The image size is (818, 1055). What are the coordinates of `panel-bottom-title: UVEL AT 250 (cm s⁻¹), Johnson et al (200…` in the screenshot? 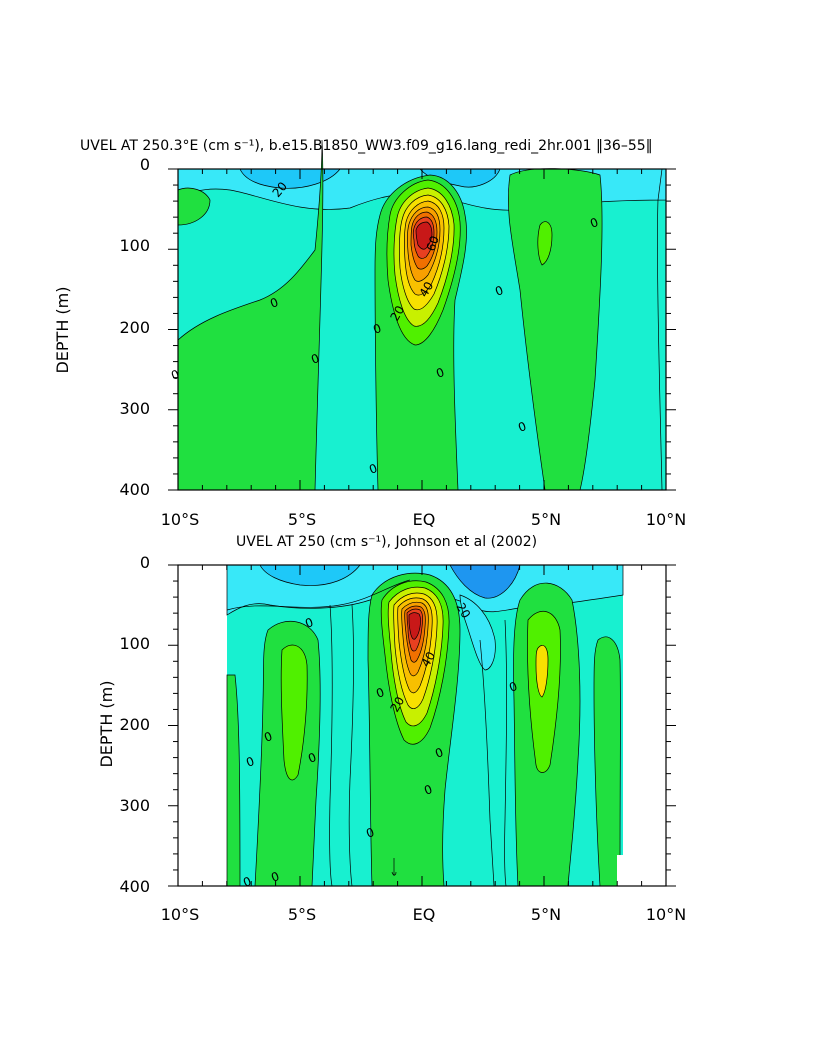 It's located at (386, 542).